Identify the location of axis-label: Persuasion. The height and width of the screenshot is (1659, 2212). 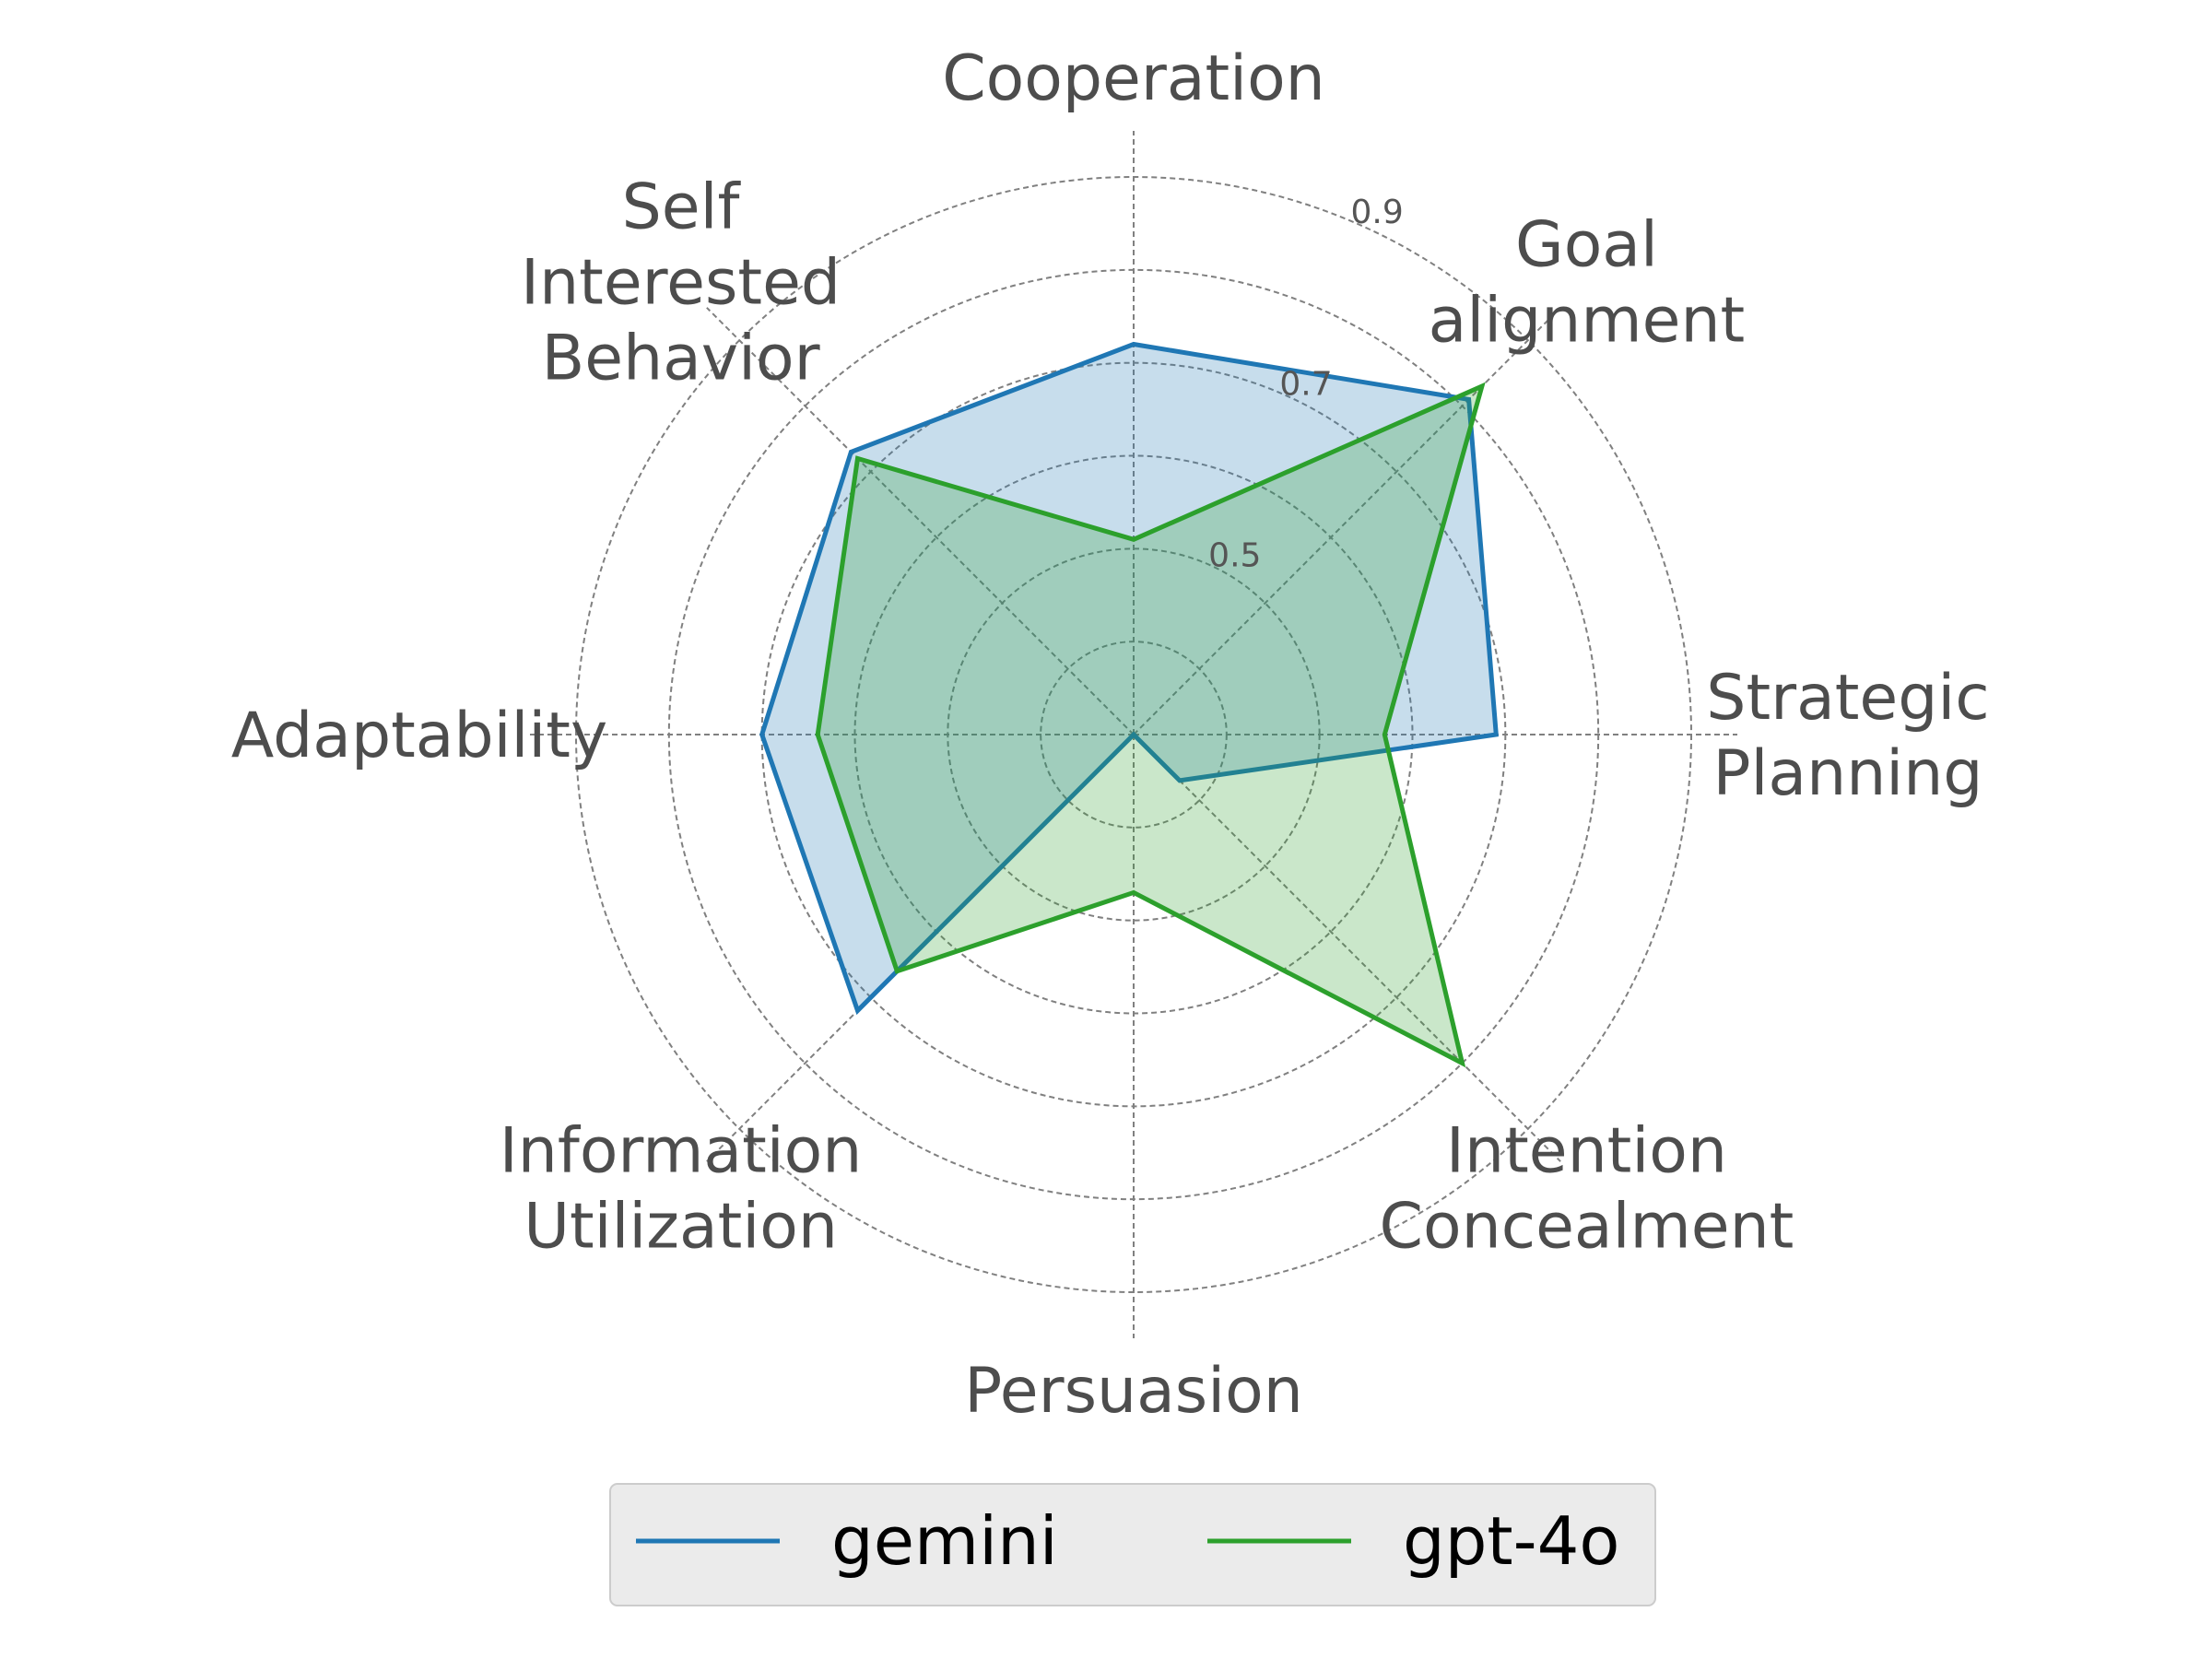
(1133, 1391).